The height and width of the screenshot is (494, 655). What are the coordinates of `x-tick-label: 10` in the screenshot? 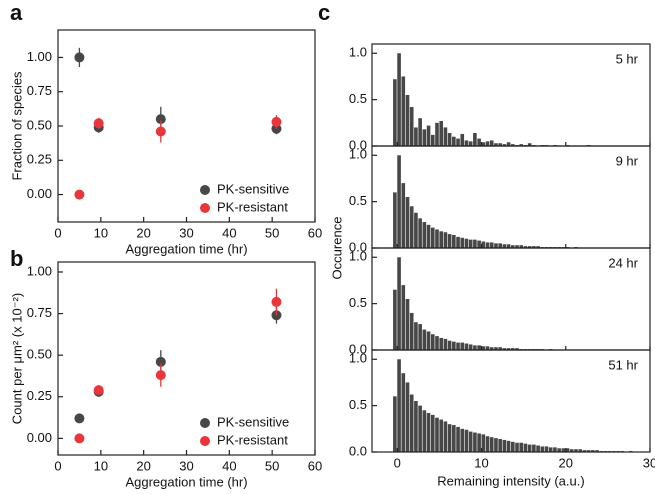 It's located at (101, 232).